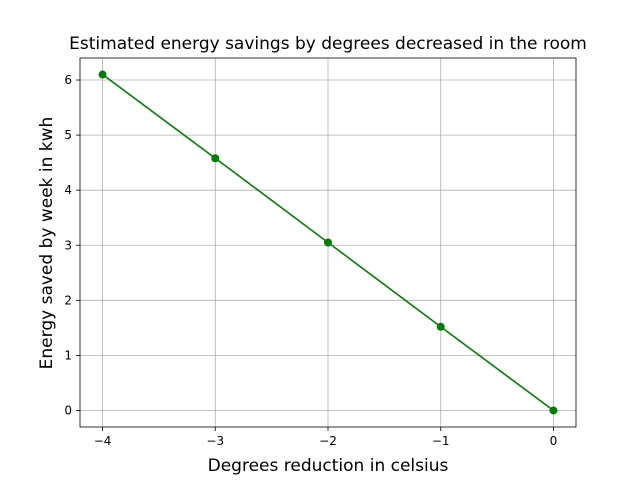 The image size is (640, 480). I want to click on y-tick-label-0: 0, so click(68, 410).